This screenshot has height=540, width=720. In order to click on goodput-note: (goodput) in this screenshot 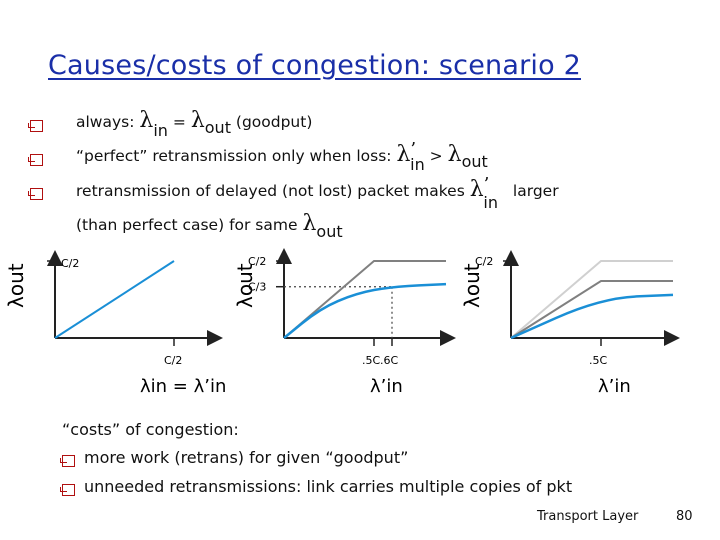, I will do `click(274, 122)`.